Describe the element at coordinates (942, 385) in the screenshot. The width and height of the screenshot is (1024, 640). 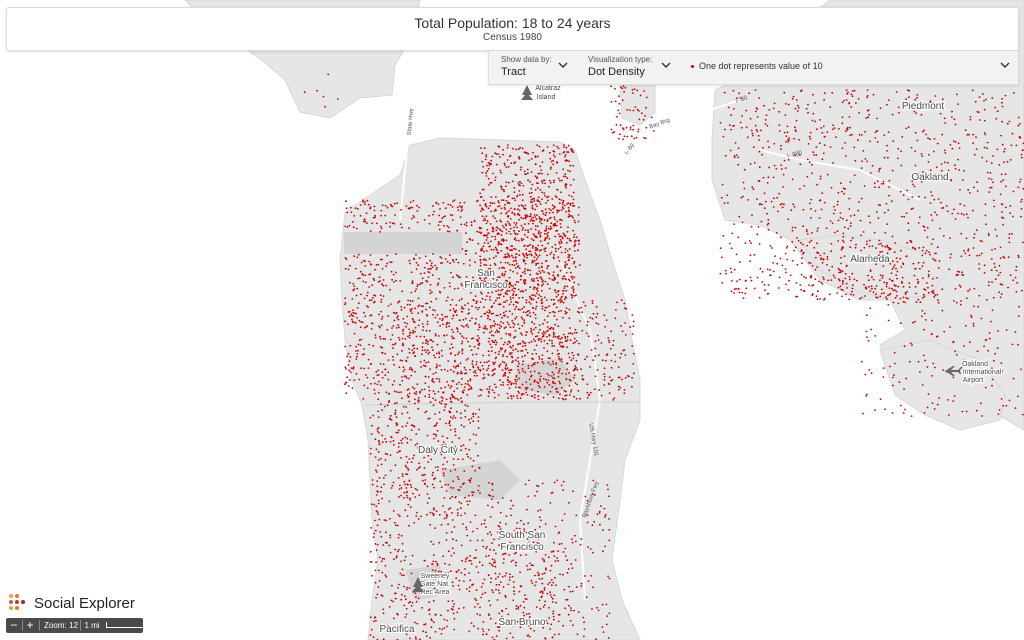
I see `airport-area` at that location.